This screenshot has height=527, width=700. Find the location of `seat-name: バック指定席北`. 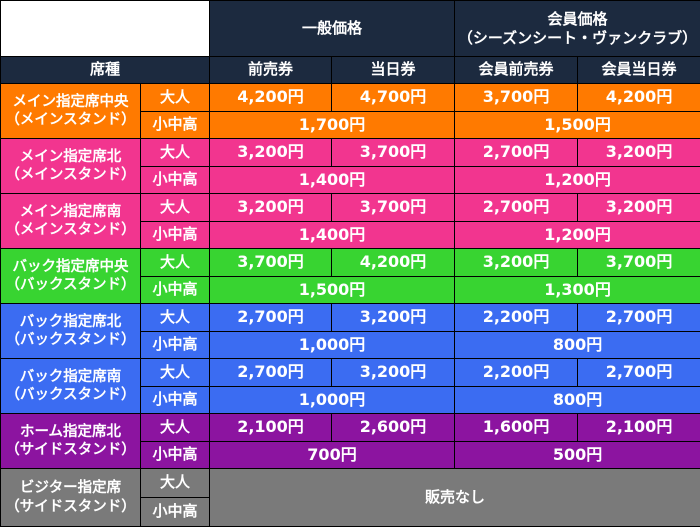

seat-name: バック指定席北 is located at coordinates (70, 322).